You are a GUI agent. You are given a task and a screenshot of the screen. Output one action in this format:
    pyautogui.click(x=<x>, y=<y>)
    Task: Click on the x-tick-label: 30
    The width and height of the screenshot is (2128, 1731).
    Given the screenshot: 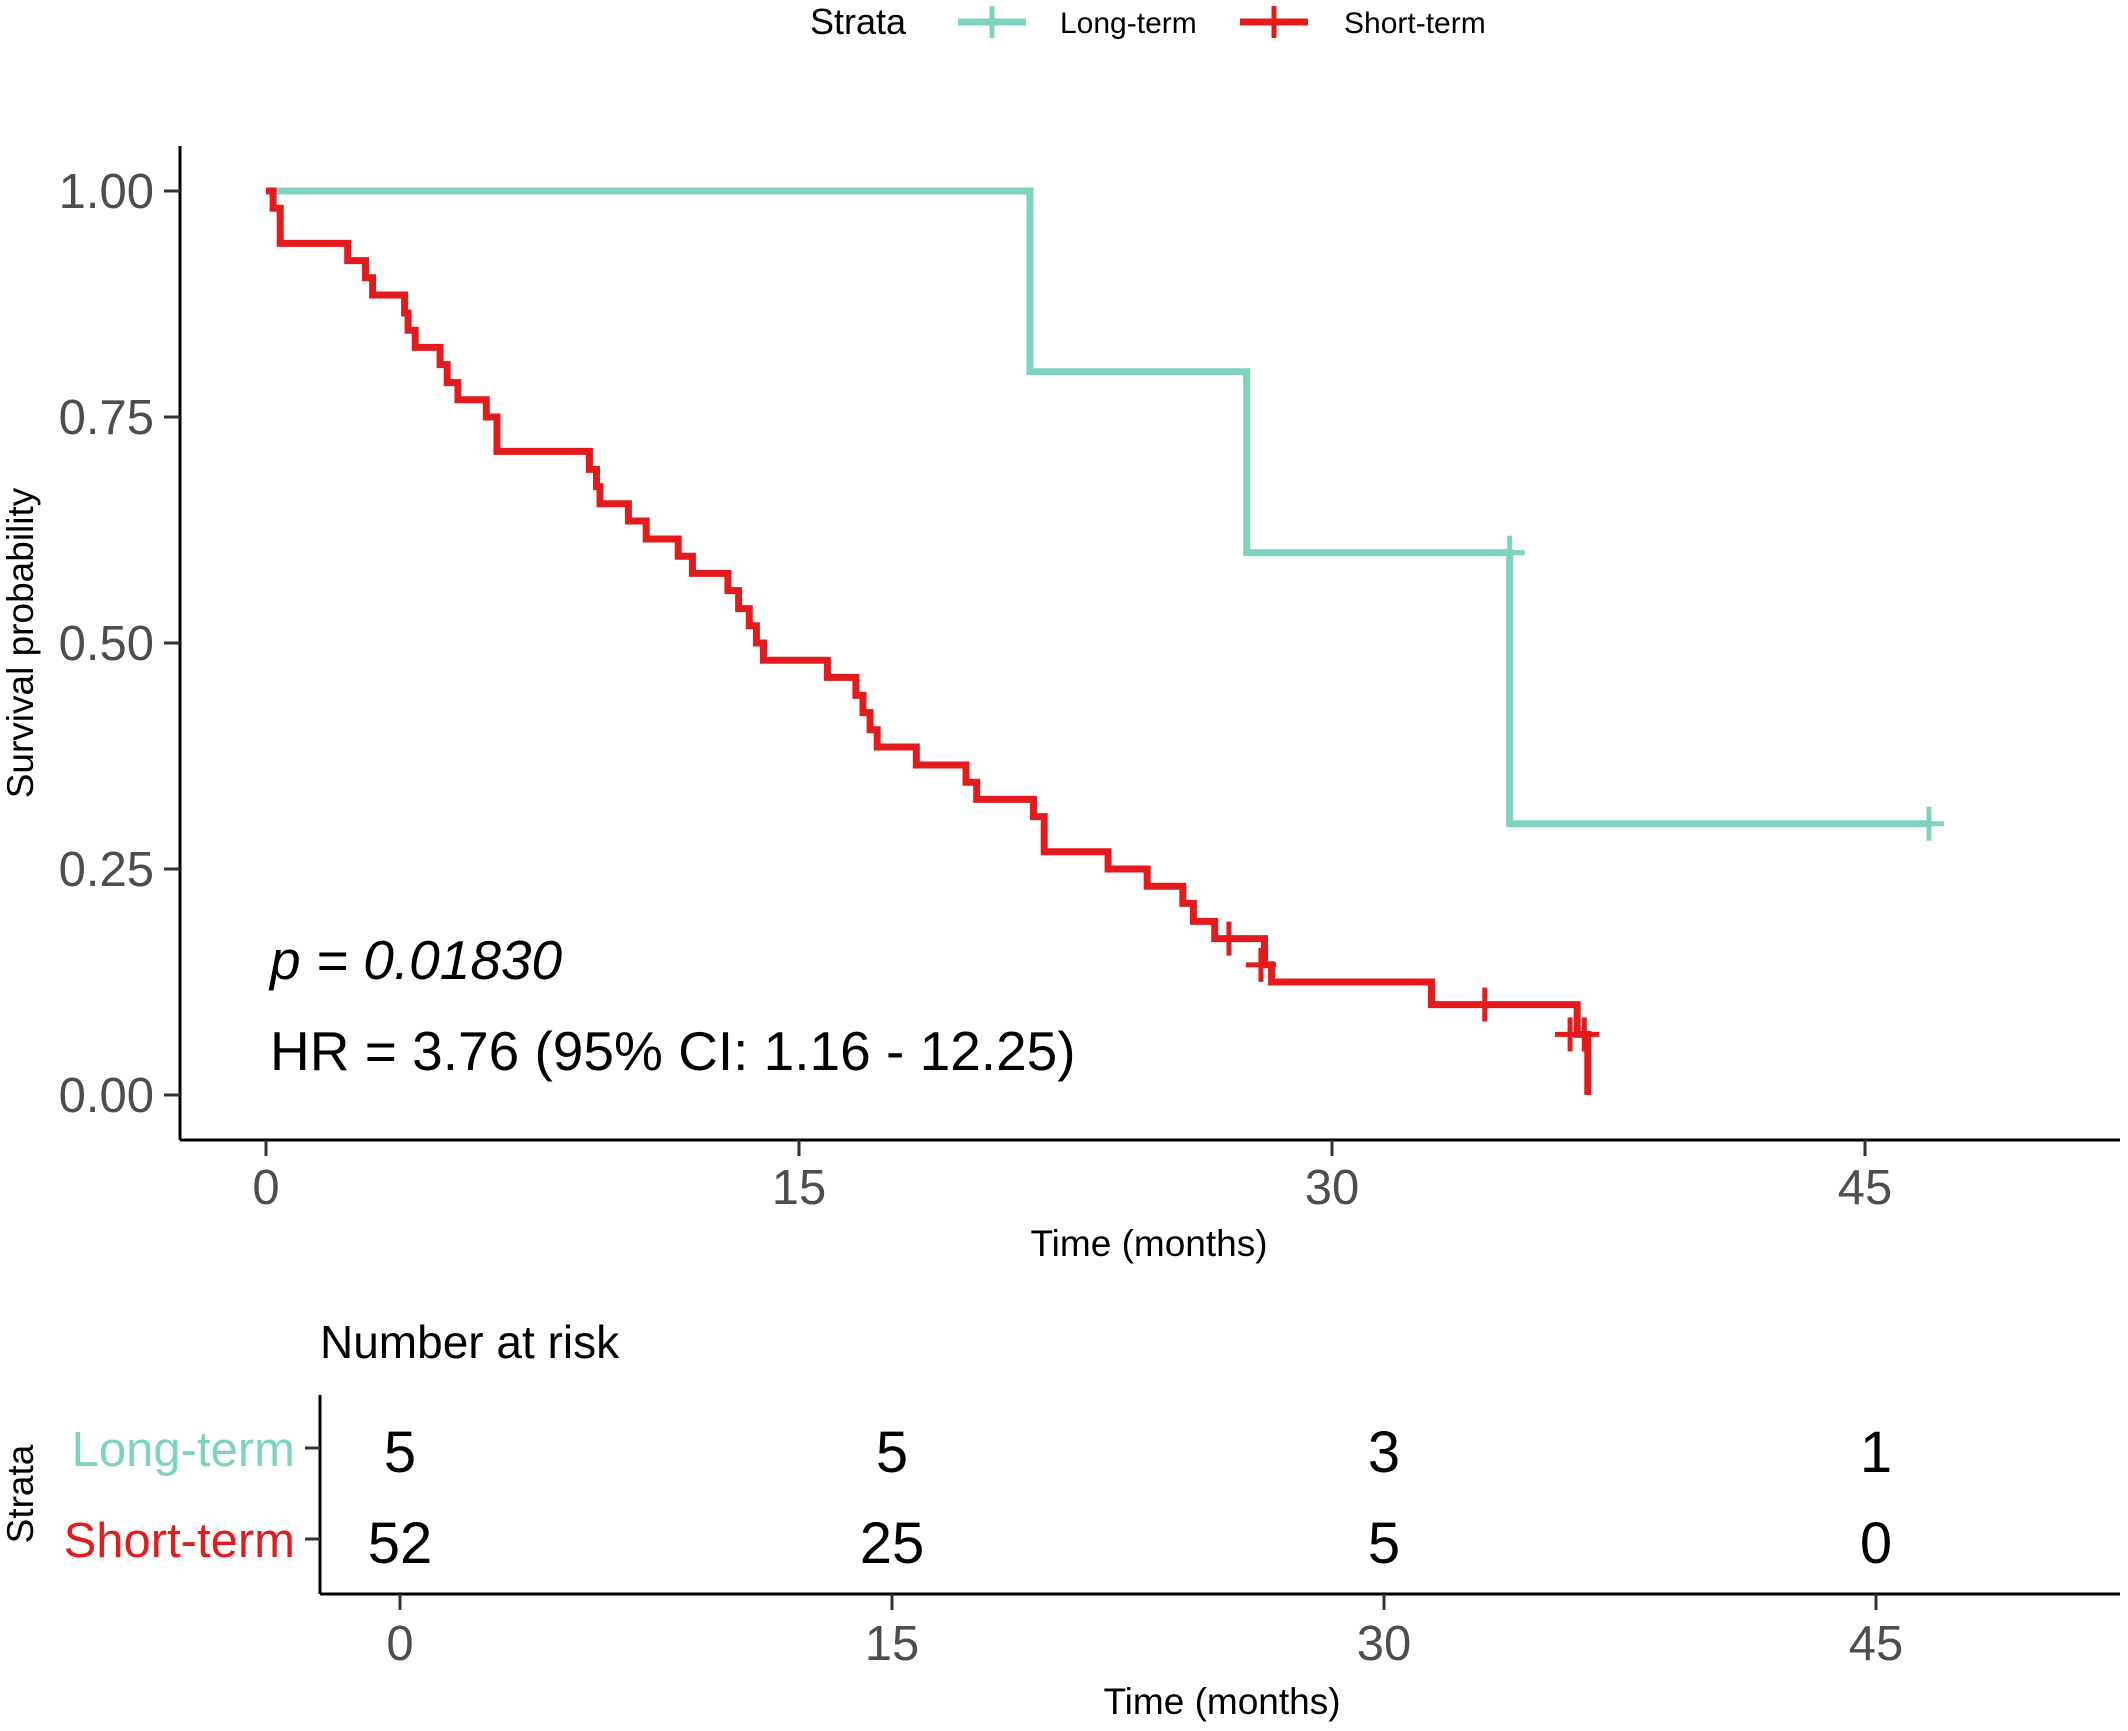 What is the action you would take?
    pyautogui.click(x=1332, y=1188)
    